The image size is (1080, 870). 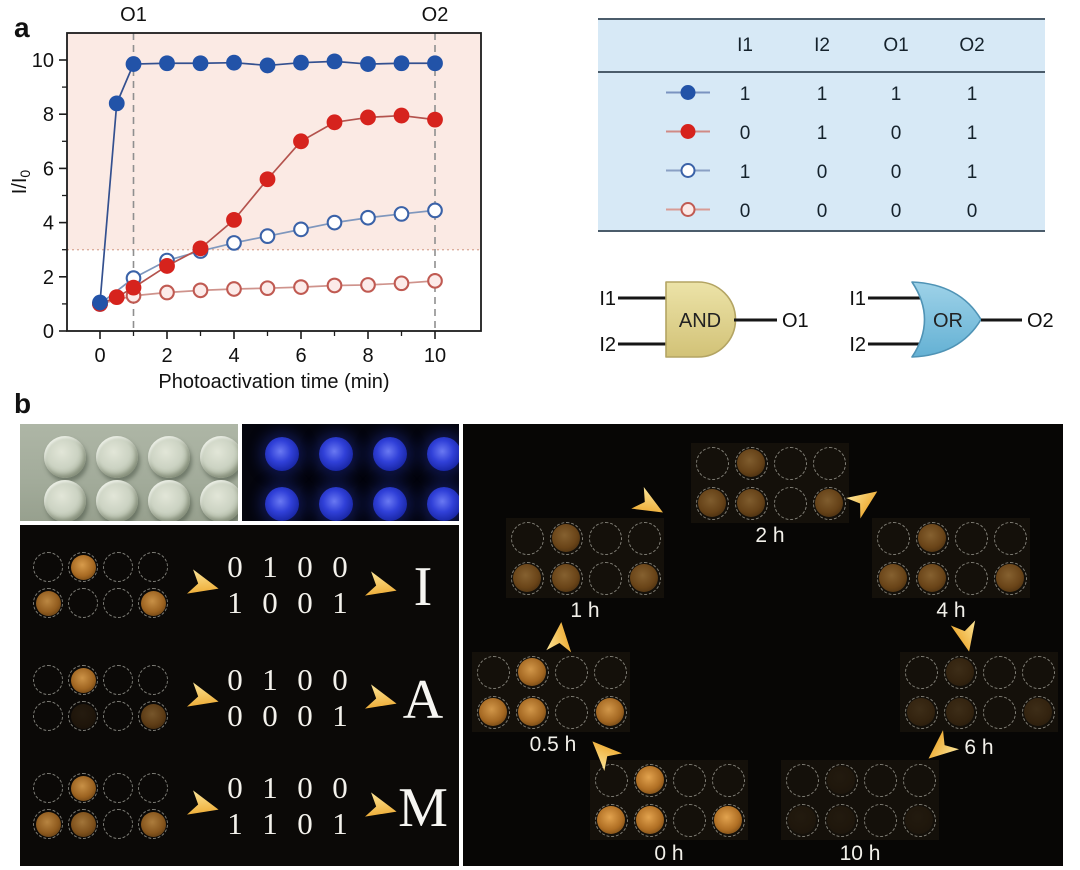 I want to click on panel-b-label: b, so click(x=23, y=403).